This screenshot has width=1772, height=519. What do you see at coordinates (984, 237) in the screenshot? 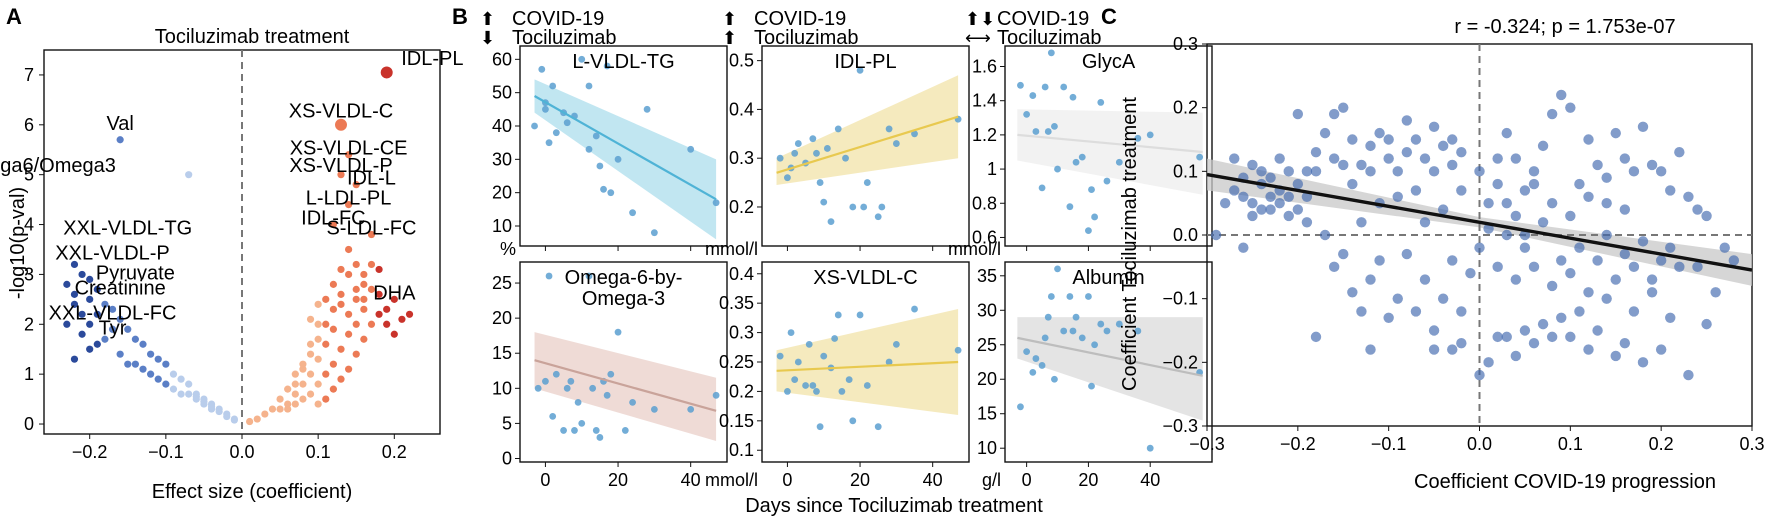
I see `subplot-y-tick-label: 0.6` at bounding box center [984, 237].